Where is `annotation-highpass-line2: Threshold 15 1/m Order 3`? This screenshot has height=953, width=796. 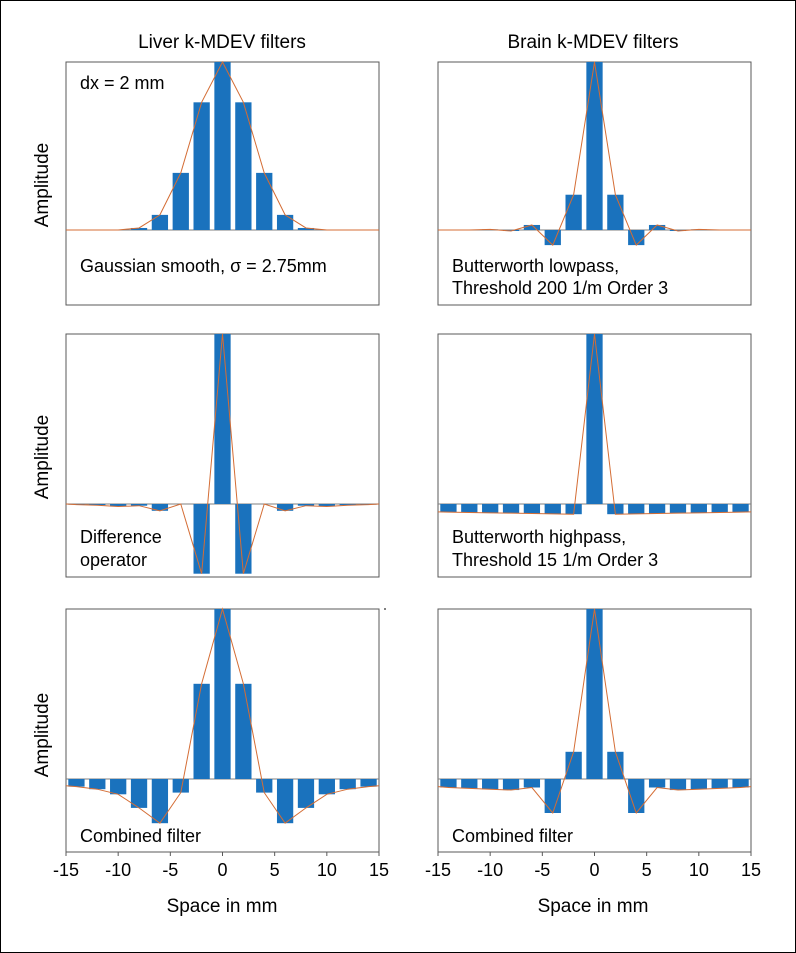 annotation-highpass-line2: Threshold 15 1/m Order 3 is located at coordinates (555, 560).